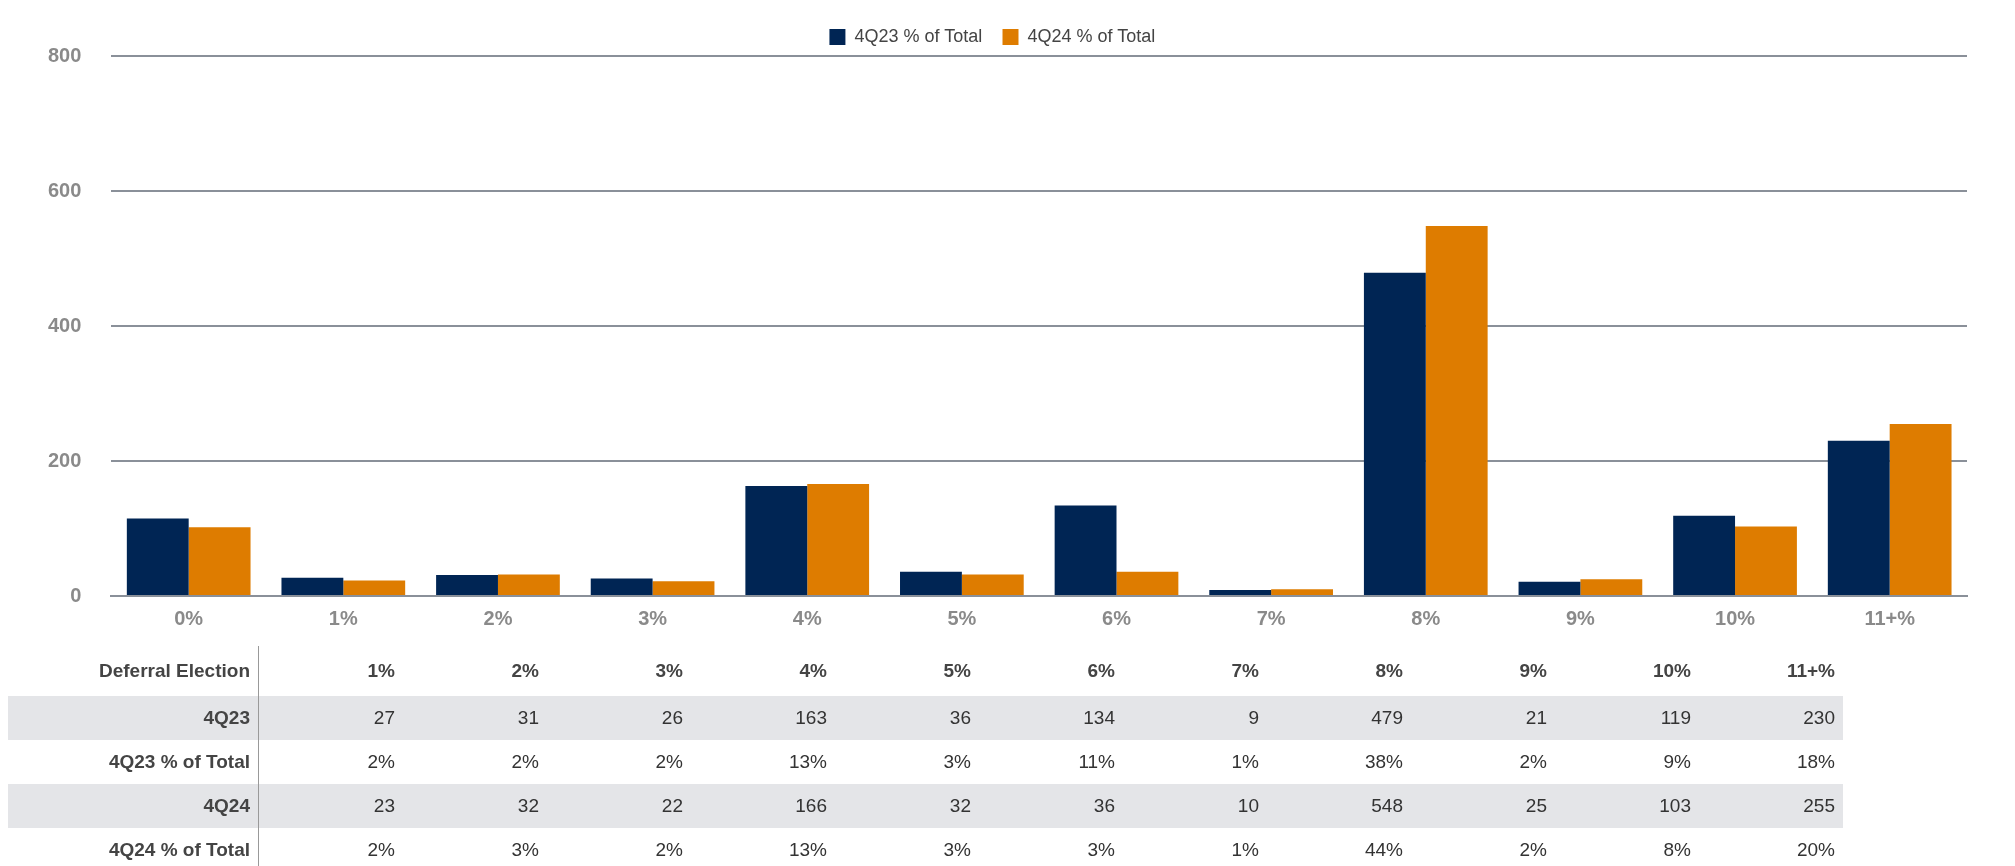  Describe the element at coordinates (1677, 850) in the screenshot. I see `text: 8%` at that location.